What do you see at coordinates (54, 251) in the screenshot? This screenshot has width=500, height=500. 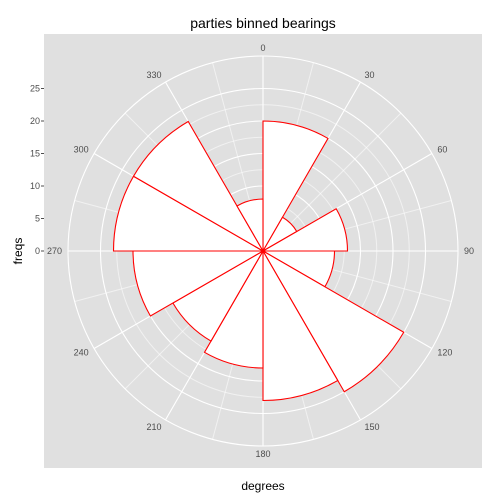 I see `angle-tick-label: 270` at bounding box center [54, 251].